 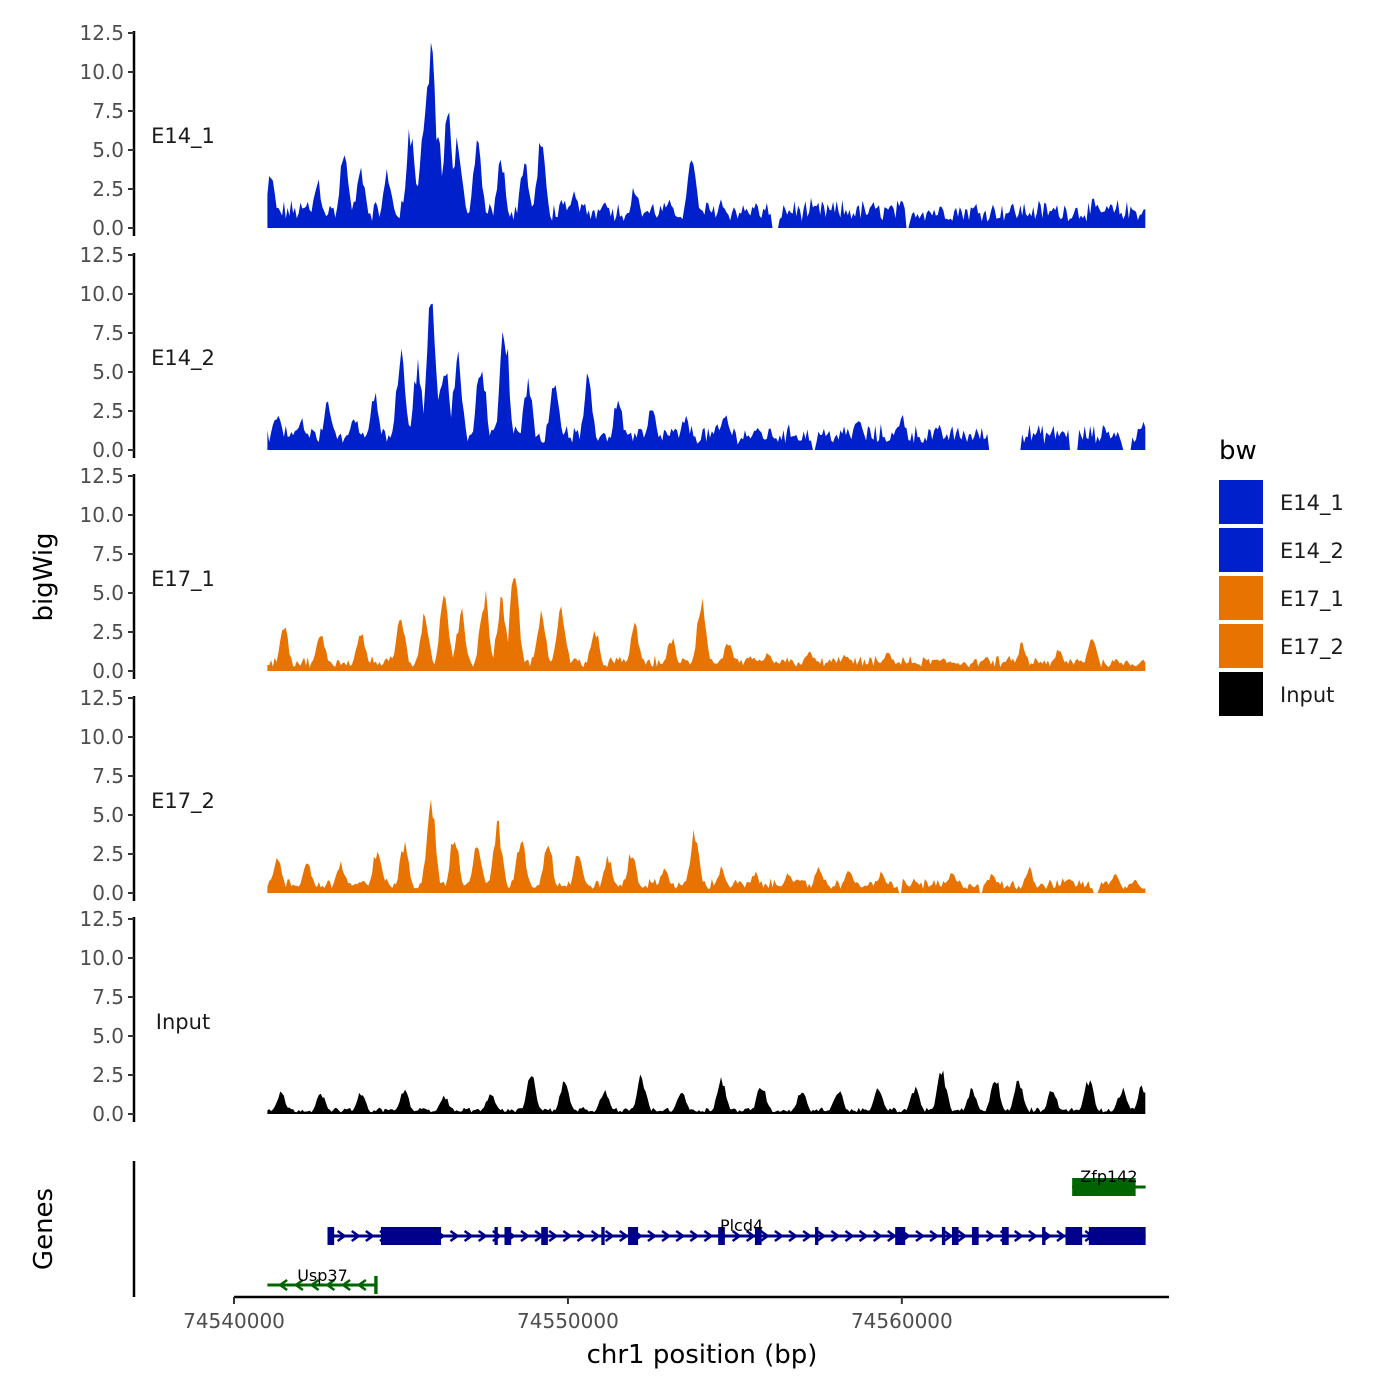 I want to click on legend-label-Input: Input, so click(x=1307, y=695).